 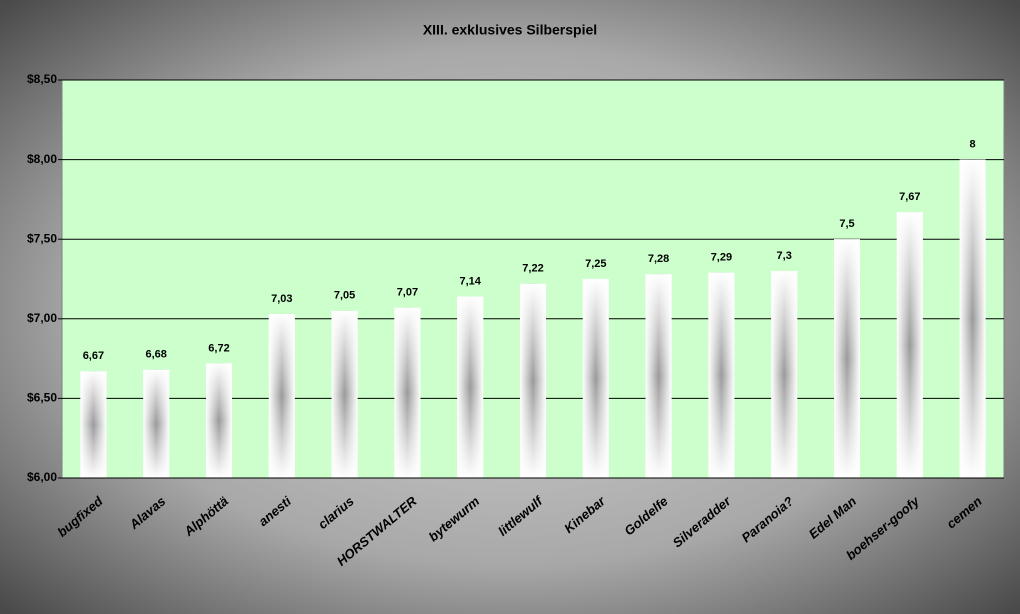 What do you see at coordinates (784, 256) in the screenshot?
I see `value-label: 7,3` at bounding box center [784, 256].